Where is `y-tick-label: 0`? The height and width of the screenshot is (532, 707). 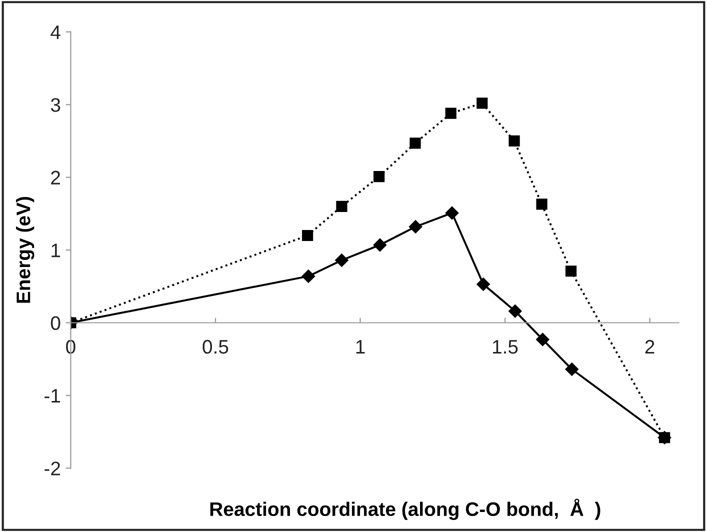 y-tick-label: 0 is located at coordinates (55, 323).